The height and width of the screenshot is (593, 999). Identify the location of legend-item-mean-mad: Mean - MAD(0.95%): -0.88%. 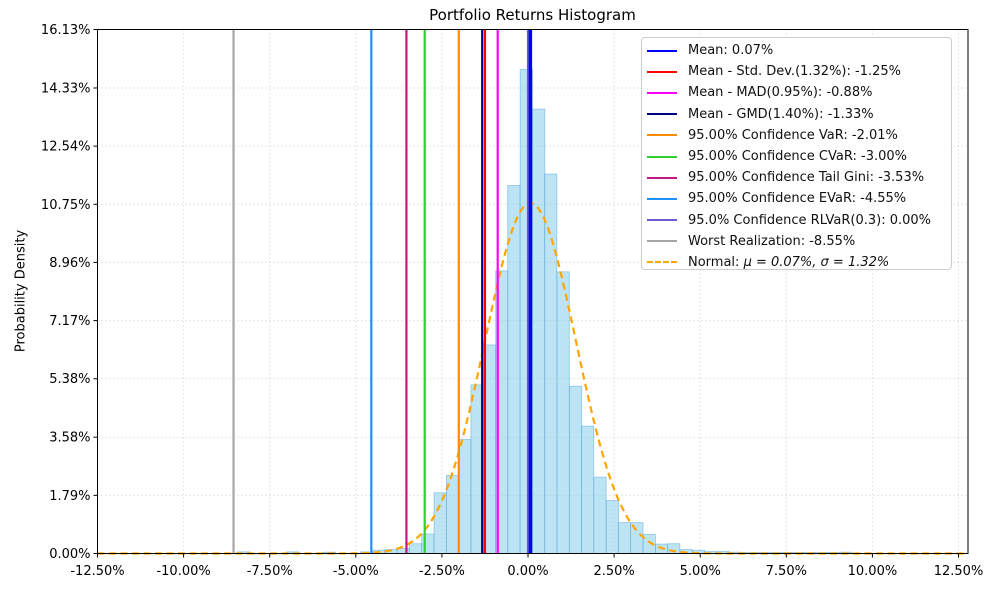
(799, 92).